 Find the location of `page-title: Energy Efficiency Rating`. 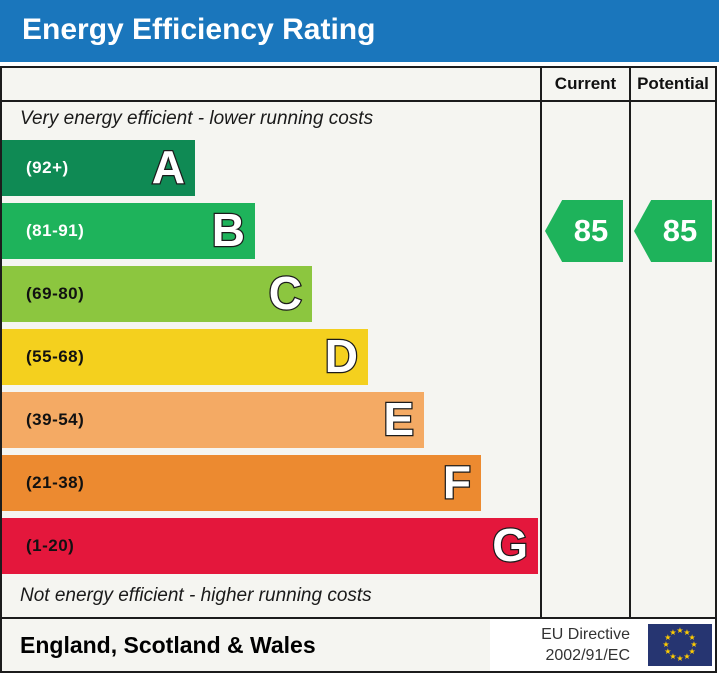

page-title: Energy Efficiency Rating is located at coordinates (359, 31).